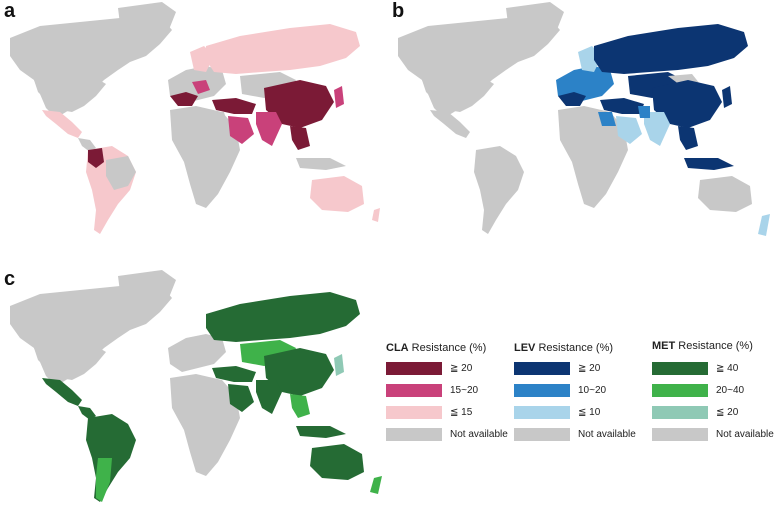 The image size is (778, 507). Describe the element at coordinates (499, 190) in the screenshot. I see `south-america` at that location.